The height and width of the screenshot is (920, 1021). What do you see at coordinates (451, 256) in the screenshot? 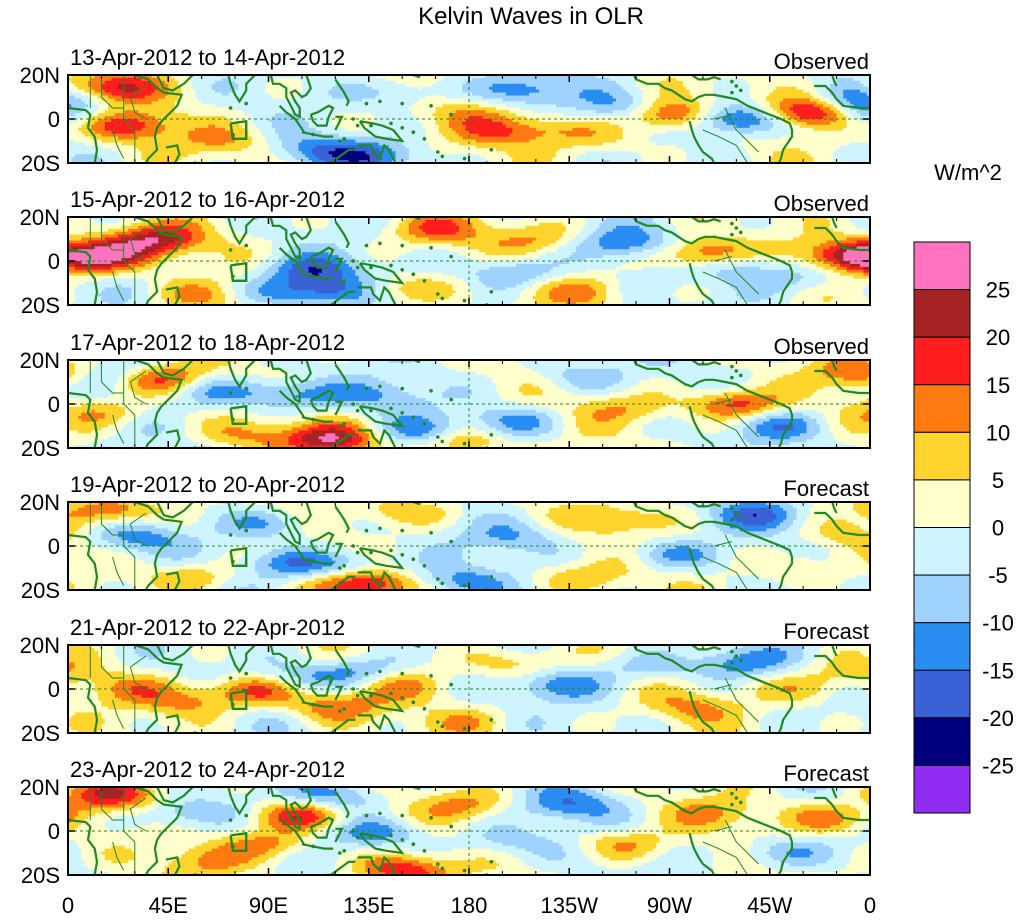
I see `island` at bounding box center [451, 256].